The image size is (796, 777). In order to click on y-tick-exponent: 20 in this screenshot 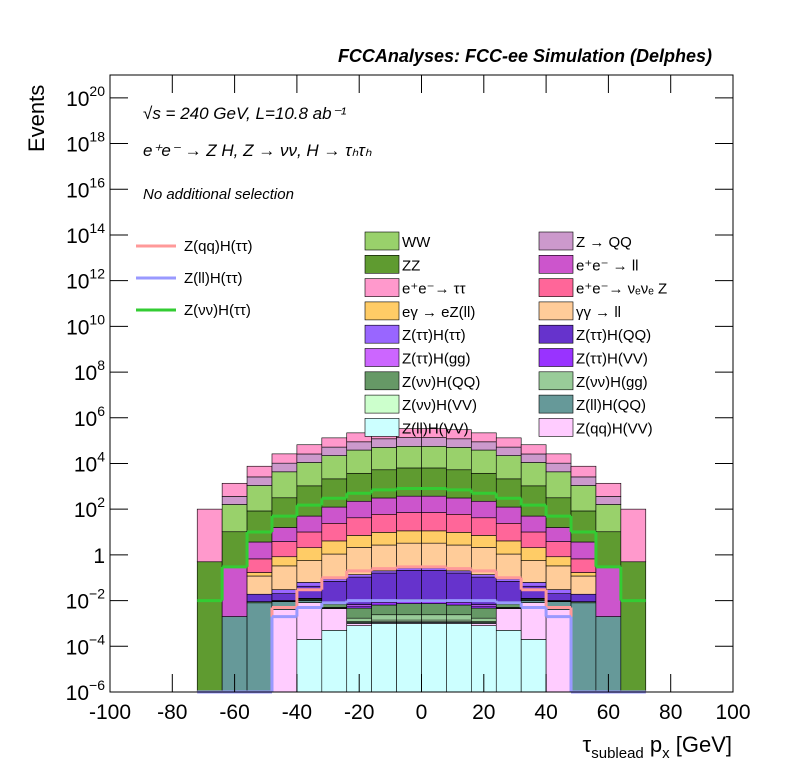, I will do `click(97, 91)`.